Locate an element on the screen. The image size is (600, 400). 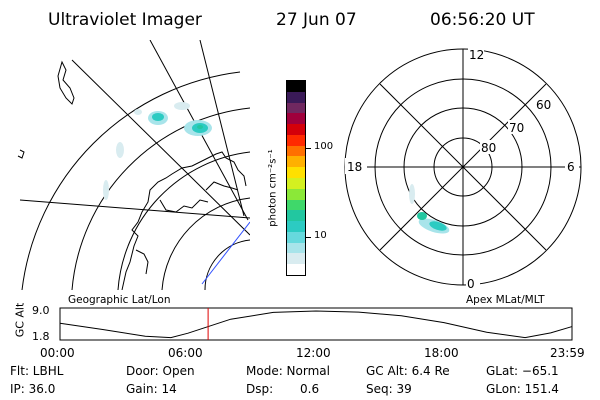
timeline-xtick: 06:00 is located at coordinates (185, 353).